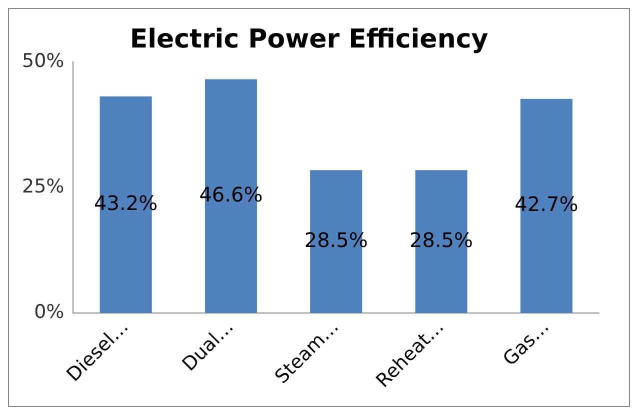 The width and height of the screenshot is (640, 417). What do you see at coordinates (309, 39) in the screenshot?
I see `chart-title: Electric Power Efficiency` at bounding box center [309, 39].